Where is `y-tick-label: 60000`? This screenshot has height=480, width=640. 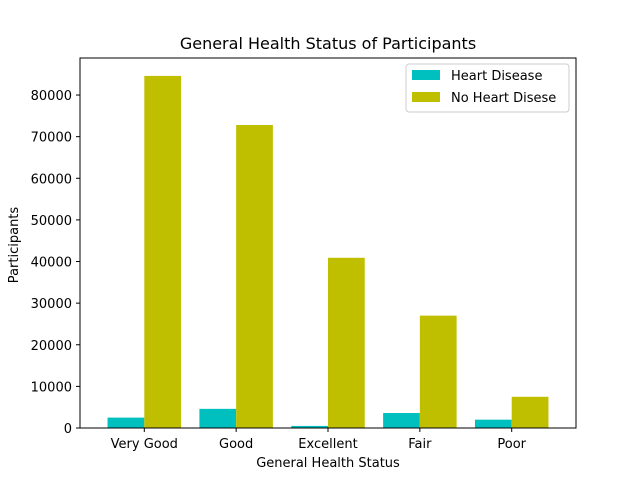
y-tick-label: 60000 is located at coordinates (51, 179).